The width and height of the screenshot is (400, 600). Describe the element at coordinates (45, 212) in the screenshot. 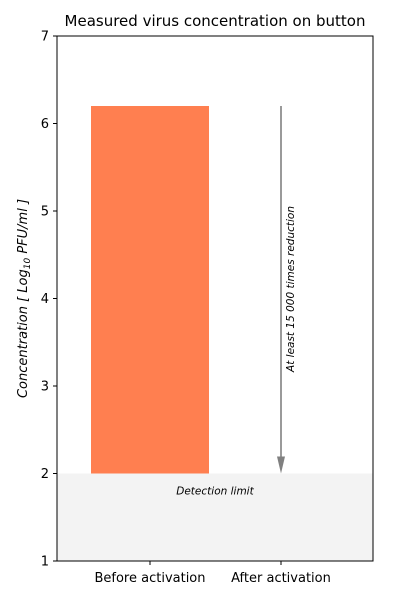

I see `y-tick-label: 5` at that location.